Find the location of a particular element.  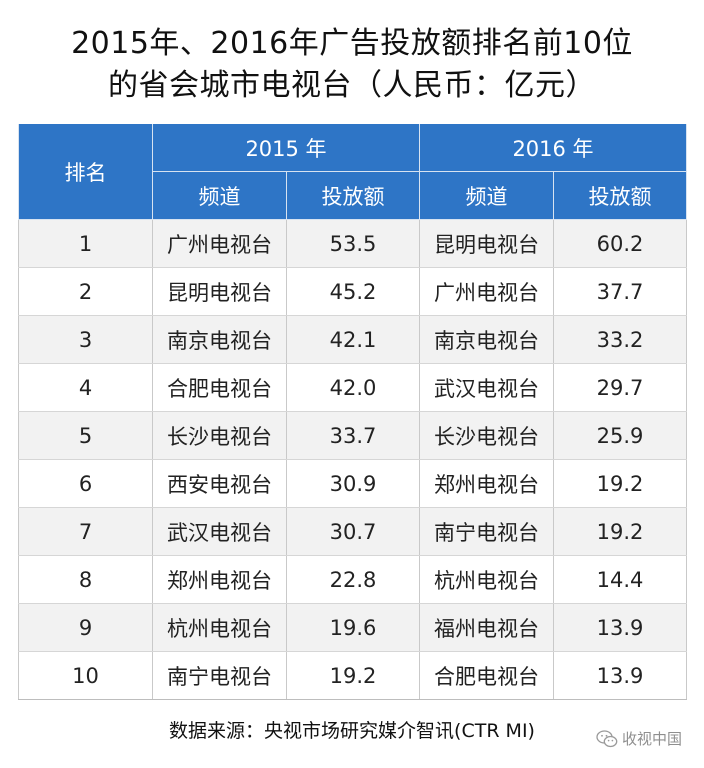

channel-2016-cell: 武汉电视台 is located at coordinates (486, 387).